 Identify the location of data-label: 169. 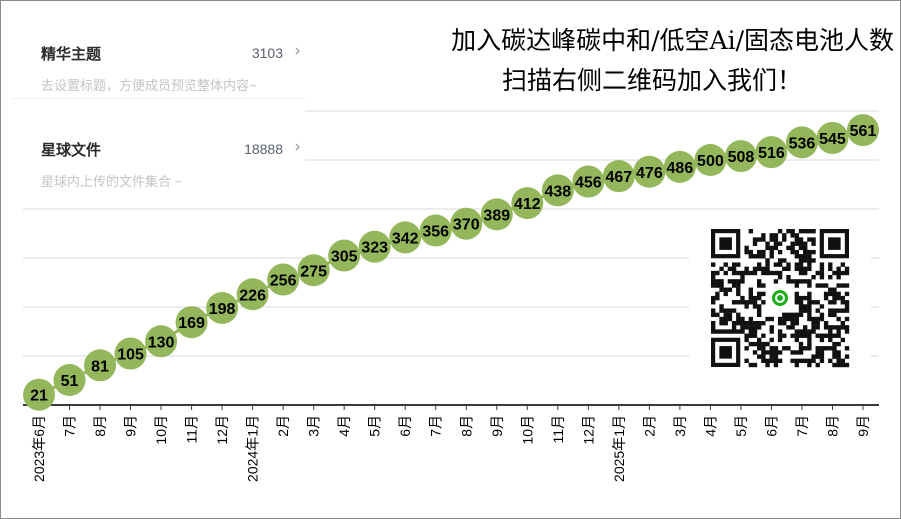
(191, 323).